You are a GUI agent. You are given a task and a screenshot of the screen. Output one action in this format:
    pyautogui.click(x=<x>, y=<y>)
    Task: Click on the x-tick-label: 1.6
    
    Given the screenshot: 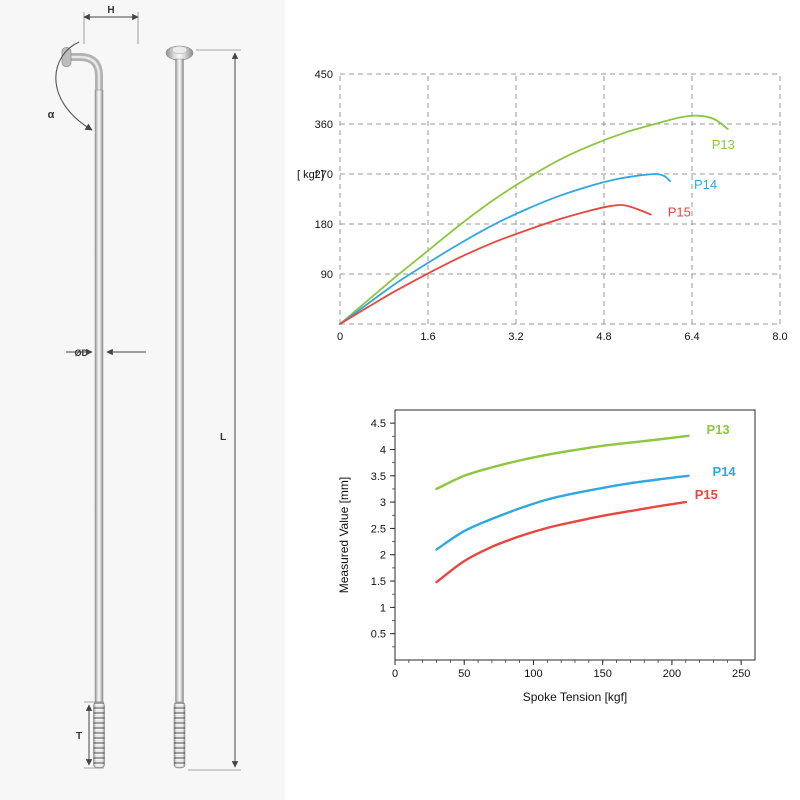 What is the action you would take?
    pyautogui.click(x=427, y=337)
    